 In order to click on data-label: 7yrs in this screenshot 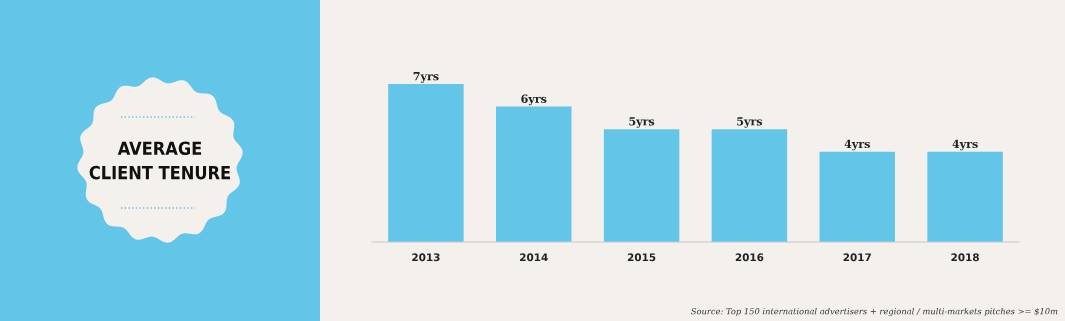, I will do `click(426, 77)`.